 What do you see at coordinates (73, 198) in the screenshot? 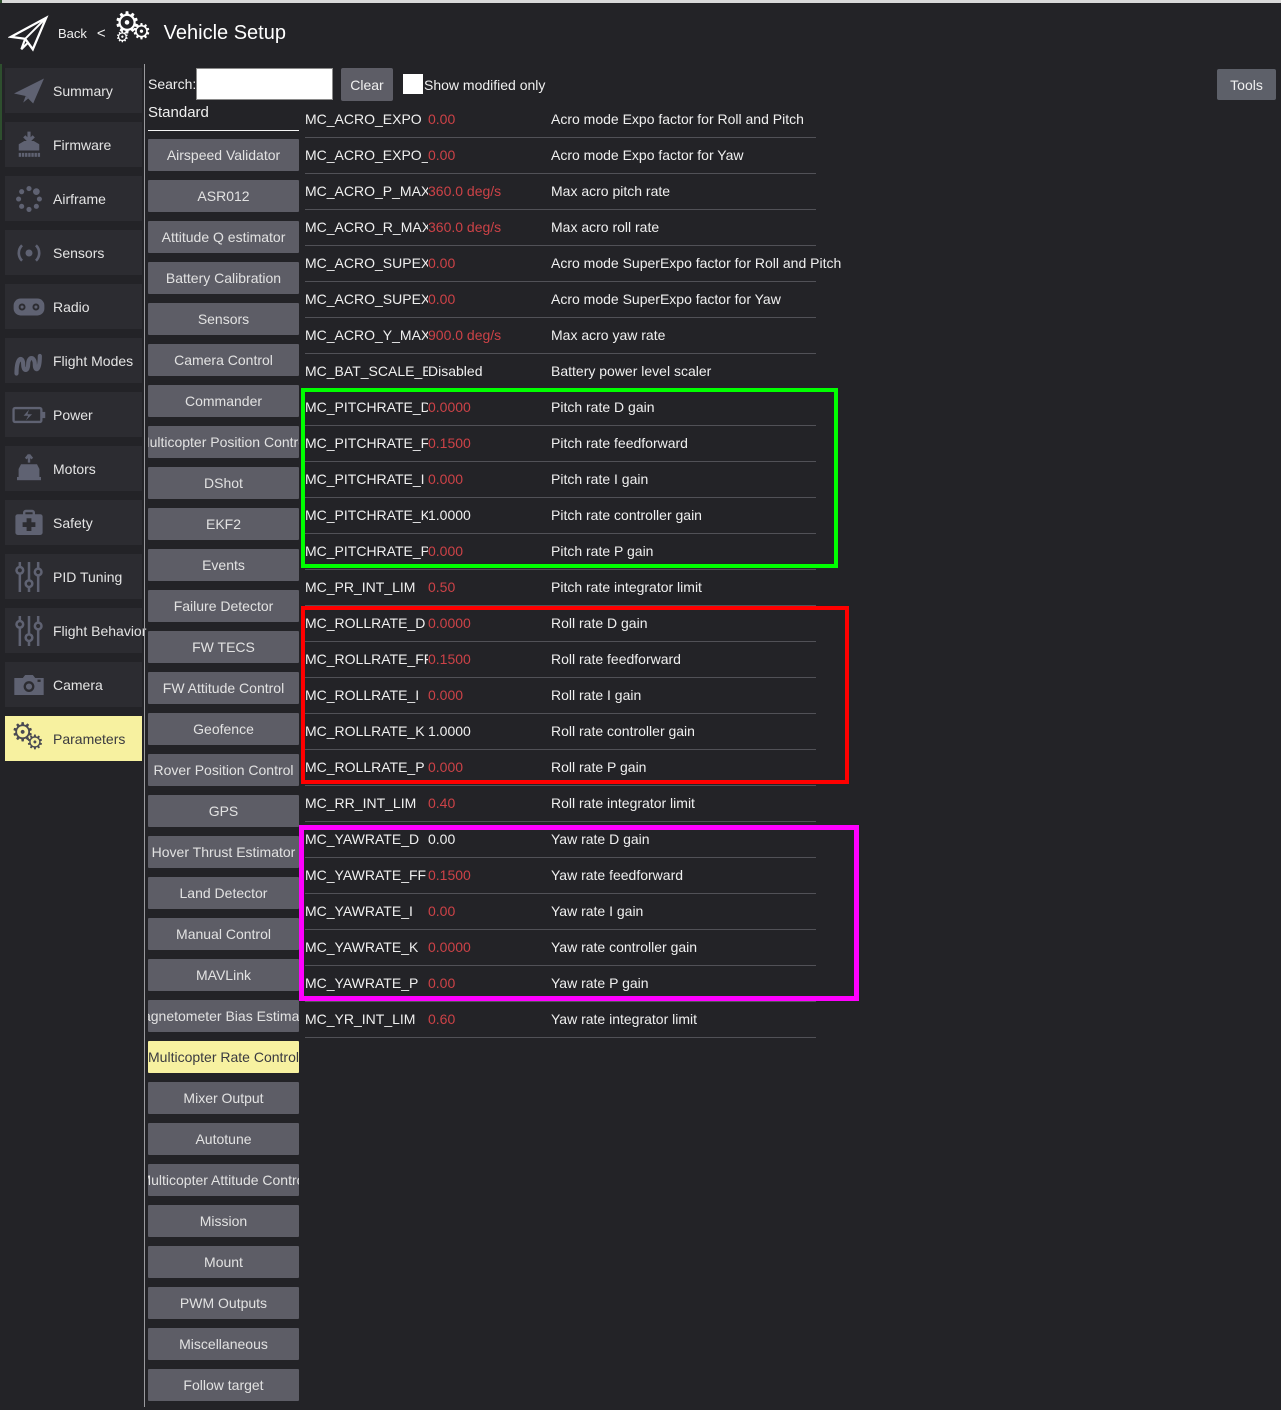
I see `sidebar-item-airframe: Airframe` at bounding box center [73, 198].